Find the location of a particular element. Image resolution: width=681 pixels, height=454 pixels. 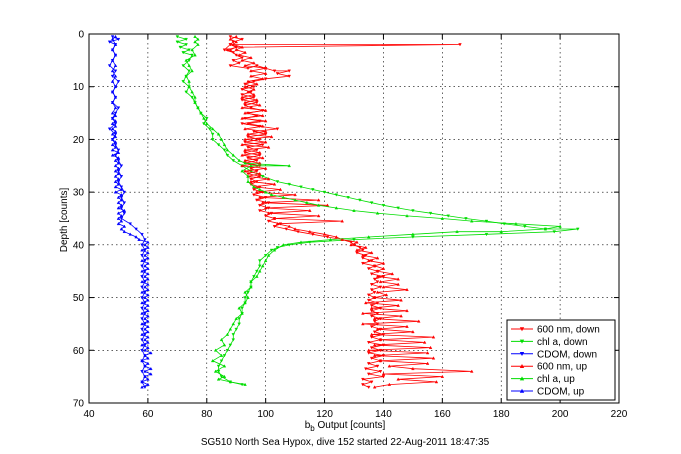

legend-swatch-marker is located at coordinates (522, 366).